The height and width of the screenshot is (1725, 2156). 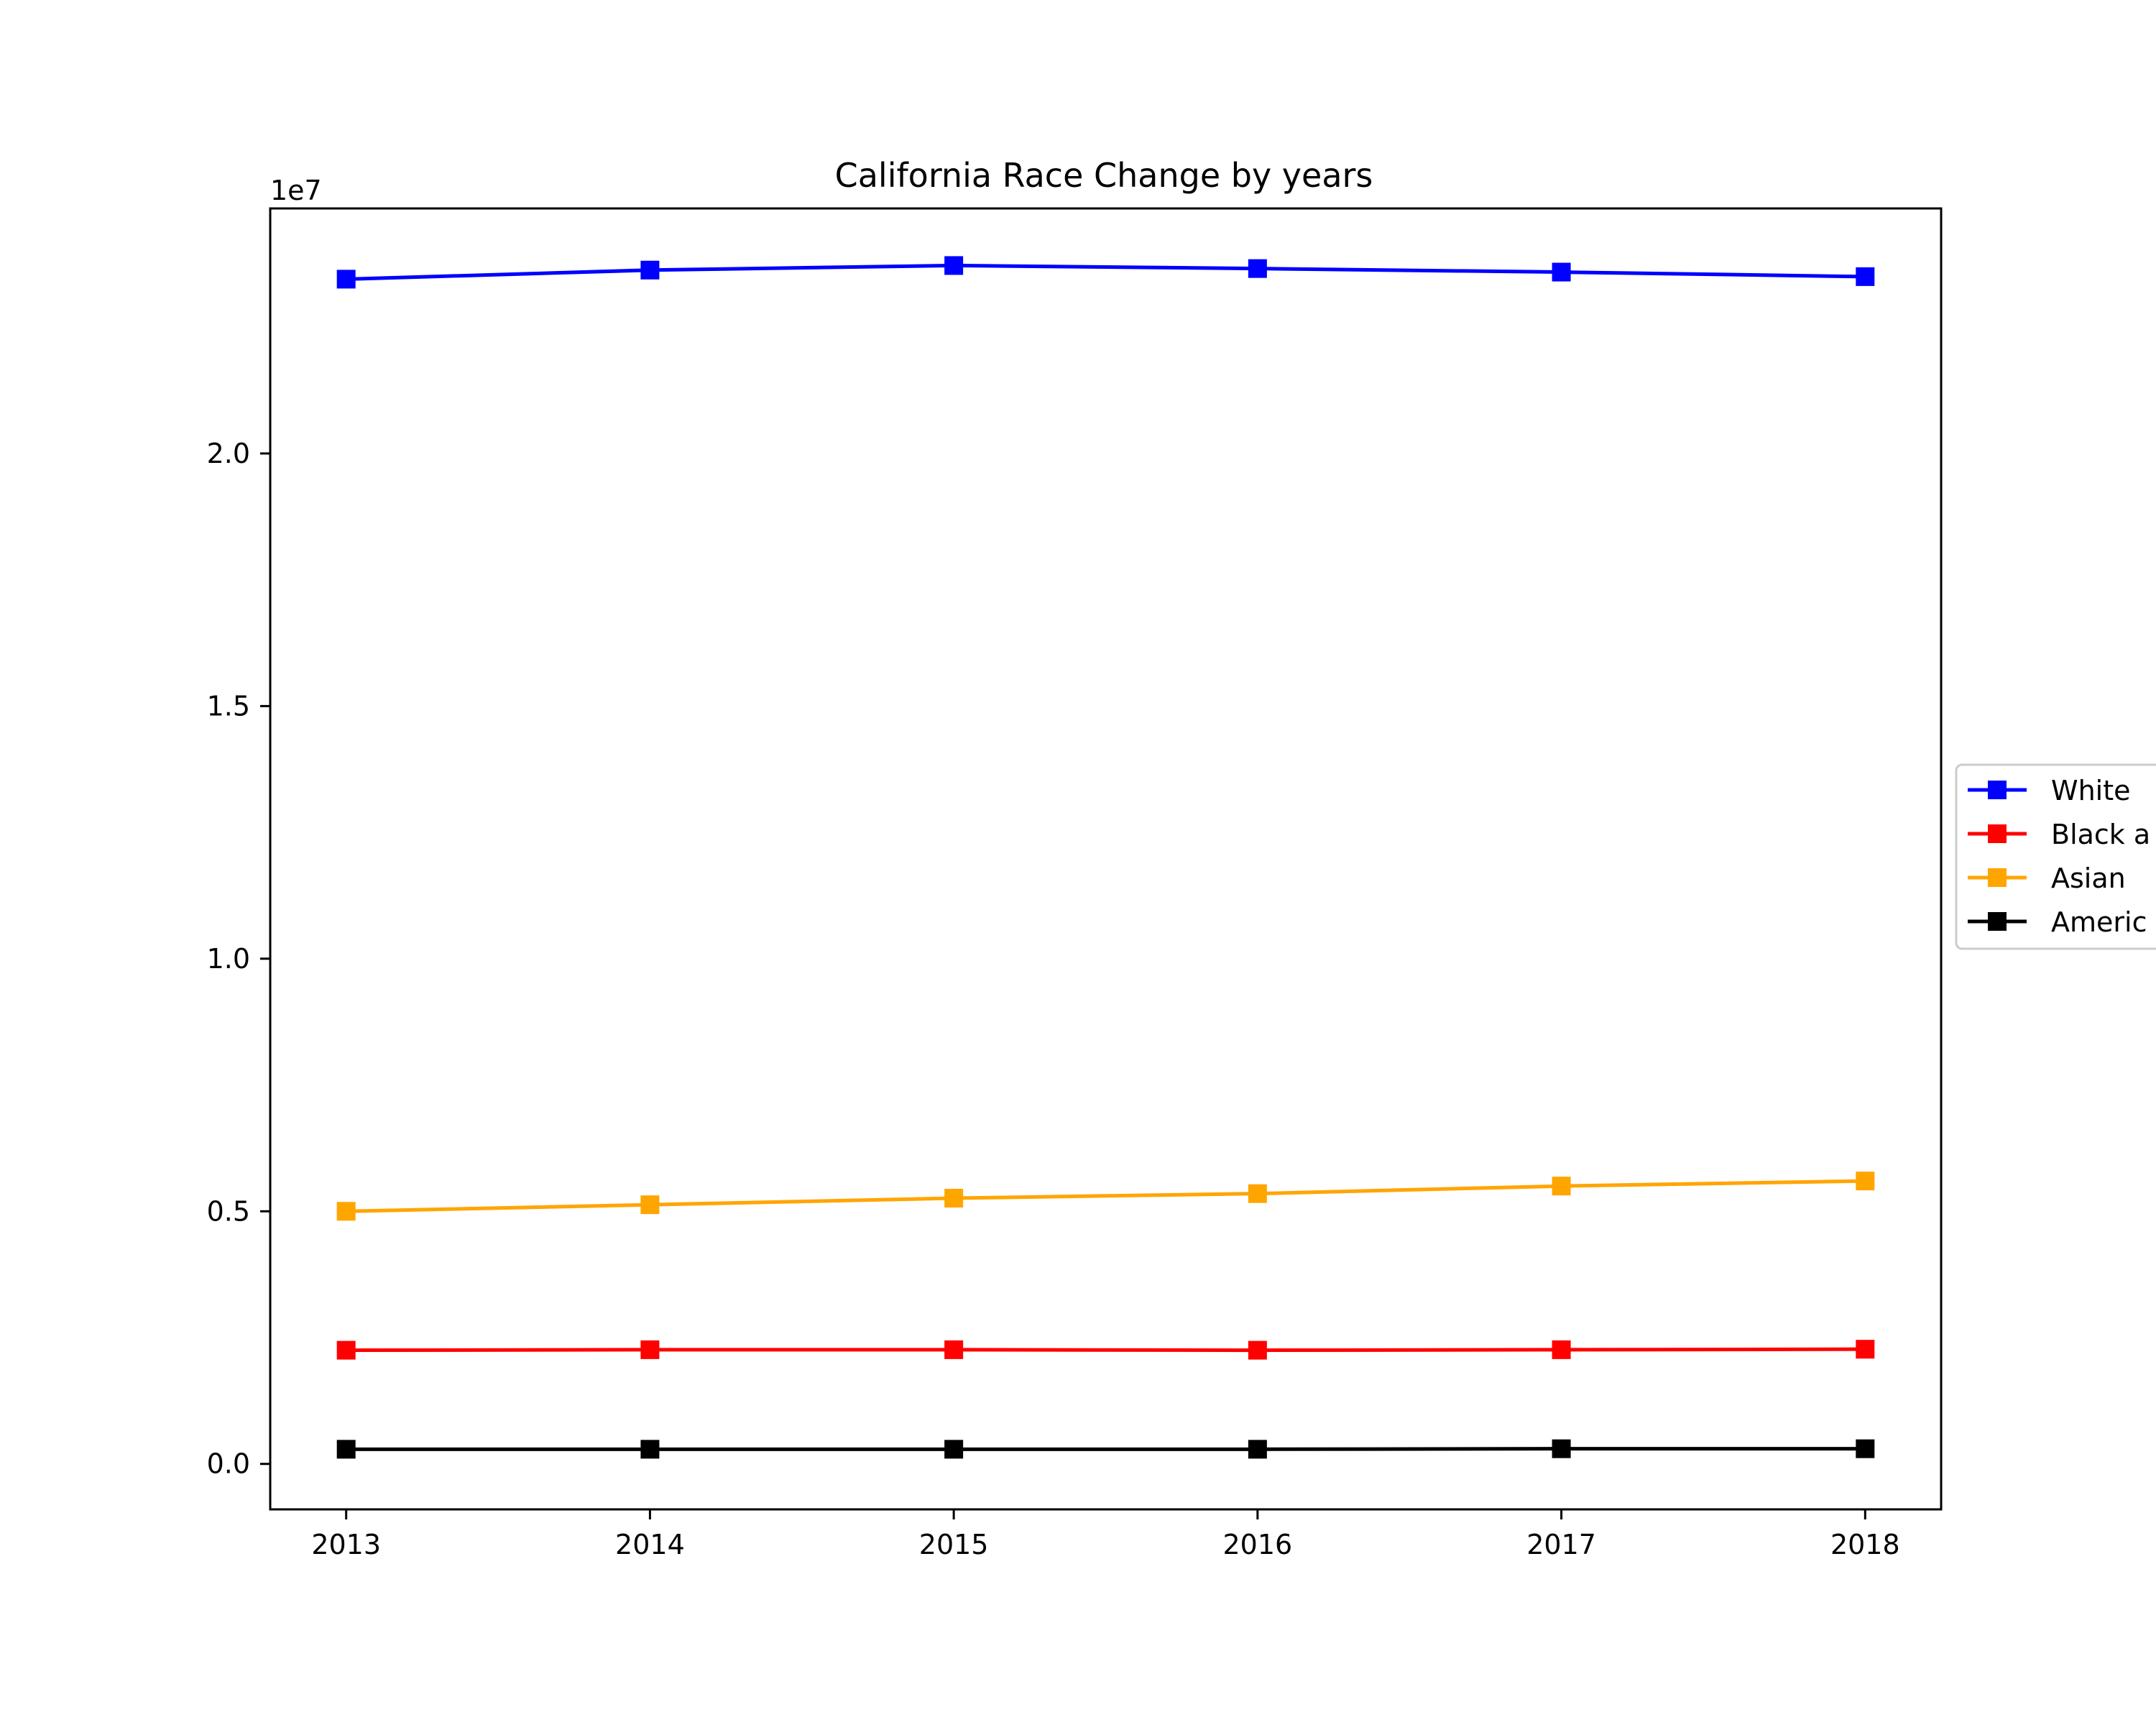 What do you see at coordinates (296, 190) in the screenshot?
I see `y-axis-offset-label: 1e7` at bounding box center [296, 190].